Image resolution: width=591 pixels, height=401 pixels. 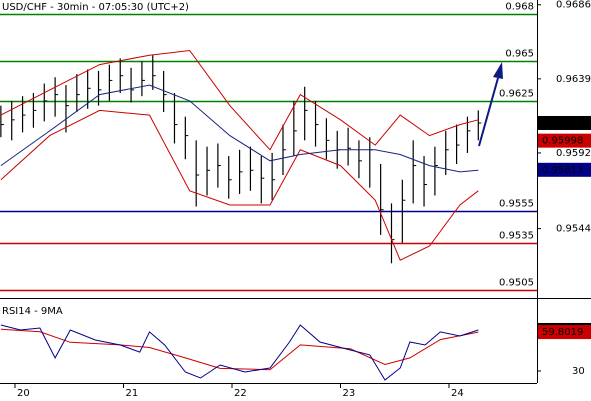 What do you see at coordinates (573, 229) in the screenshot?
I see `y-tick-label: 0.9544` at bounding box center [573, 229].